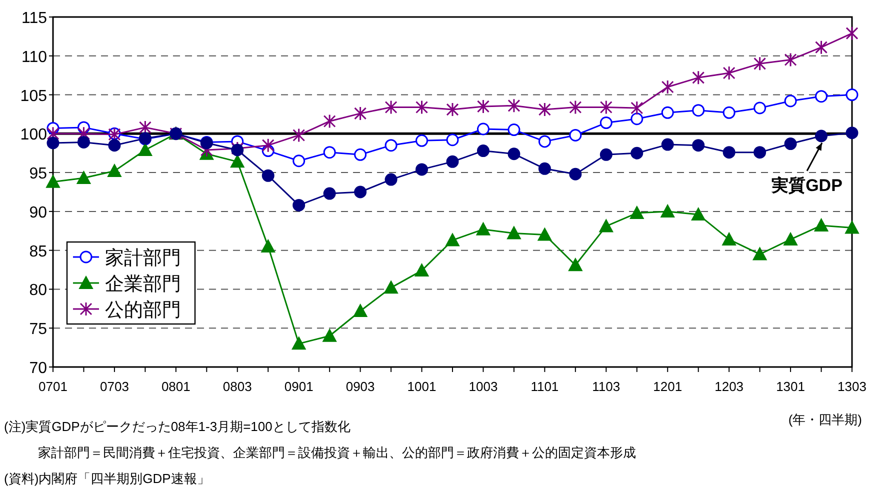 The height and width of the screenshot is (494, 870). Describe the element at coordinates (337, 452) in the screenshot. I see `text: 家計部門＝民間消費＋住宅投資、企業部門＝設備投資＋輸出、公的部門＝政府消費＋公的固定資本形成` at that location.